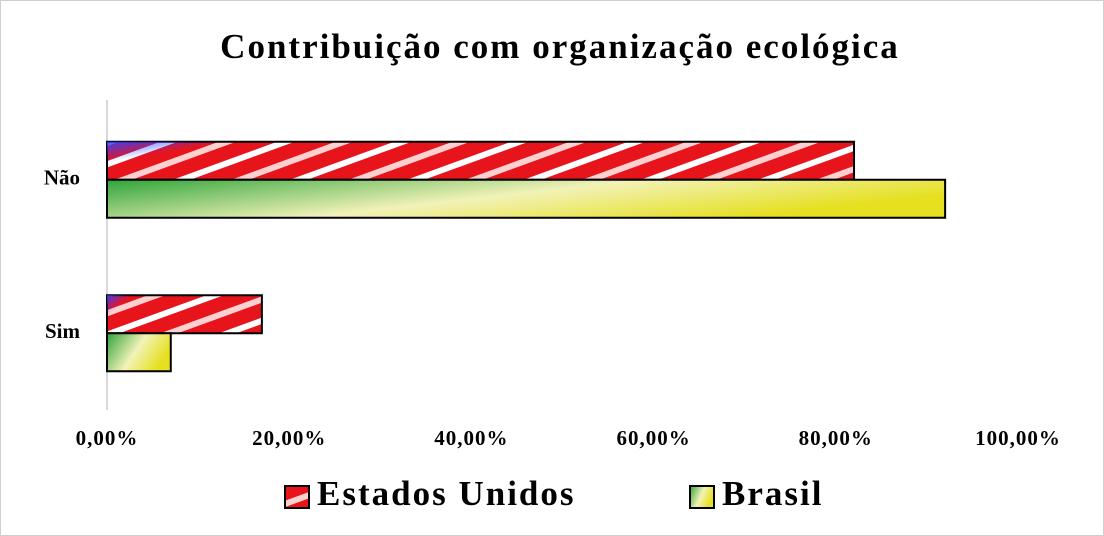 Image resolution: width=1104 pixels, height=536 pixels. What do you see at coordinates (471, 438) in the screenshot?
I see `x-tick-label: 40,00%` at bounding box center [471, 438].